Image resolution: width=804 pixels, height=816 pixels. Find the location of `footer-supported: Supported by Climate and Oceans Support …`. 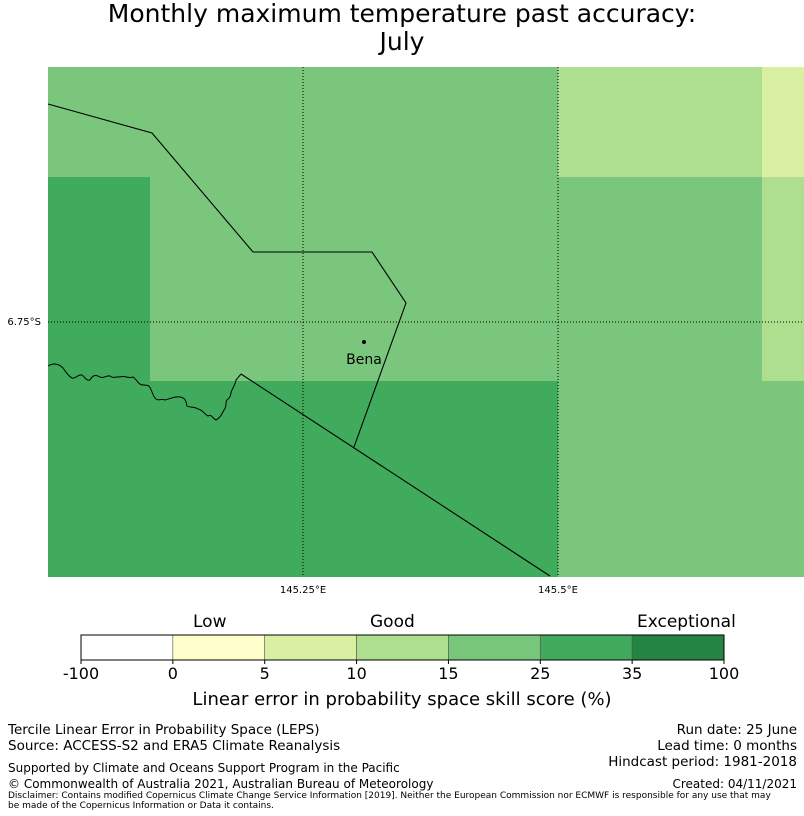

footer-supported: Supported by Climate and Oceans Support … is located at coordinates (204, 768).